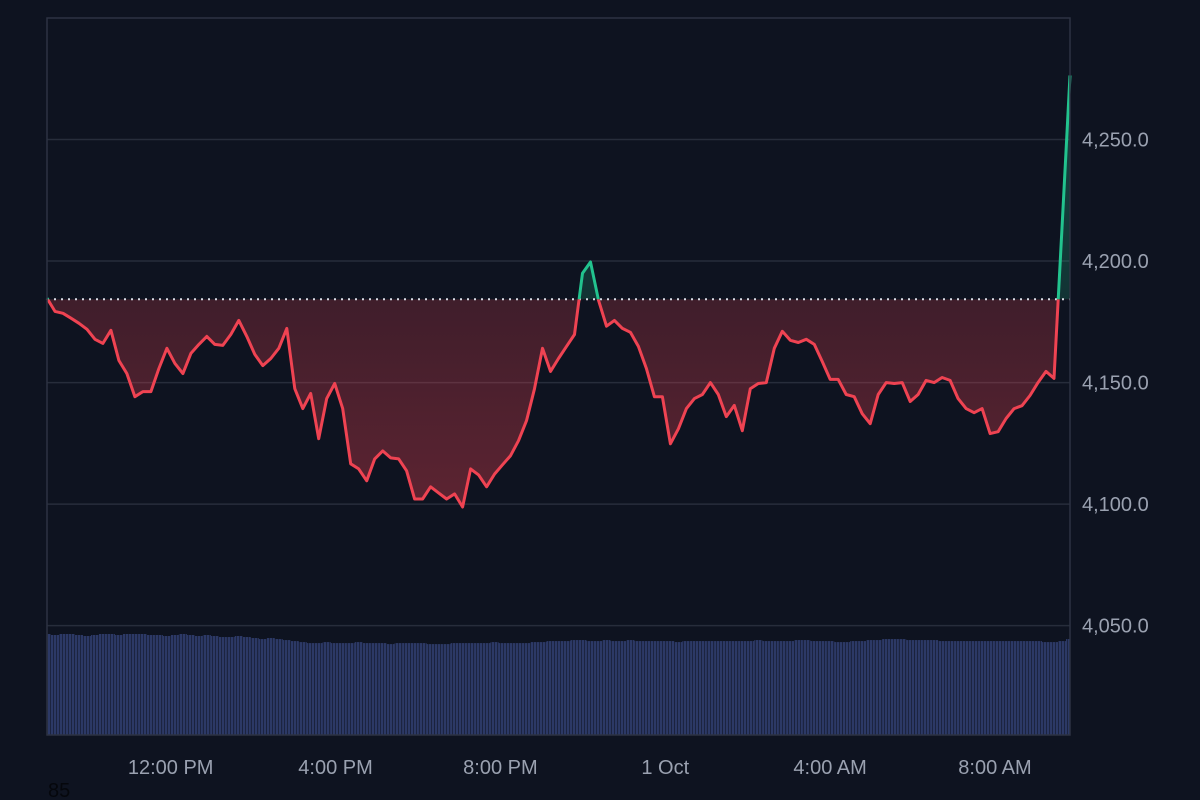 Image resolution: width=1200 pixels, height=800 pixels. I want to click on x-tick-label: 8:00 AM, so click(994, 768).